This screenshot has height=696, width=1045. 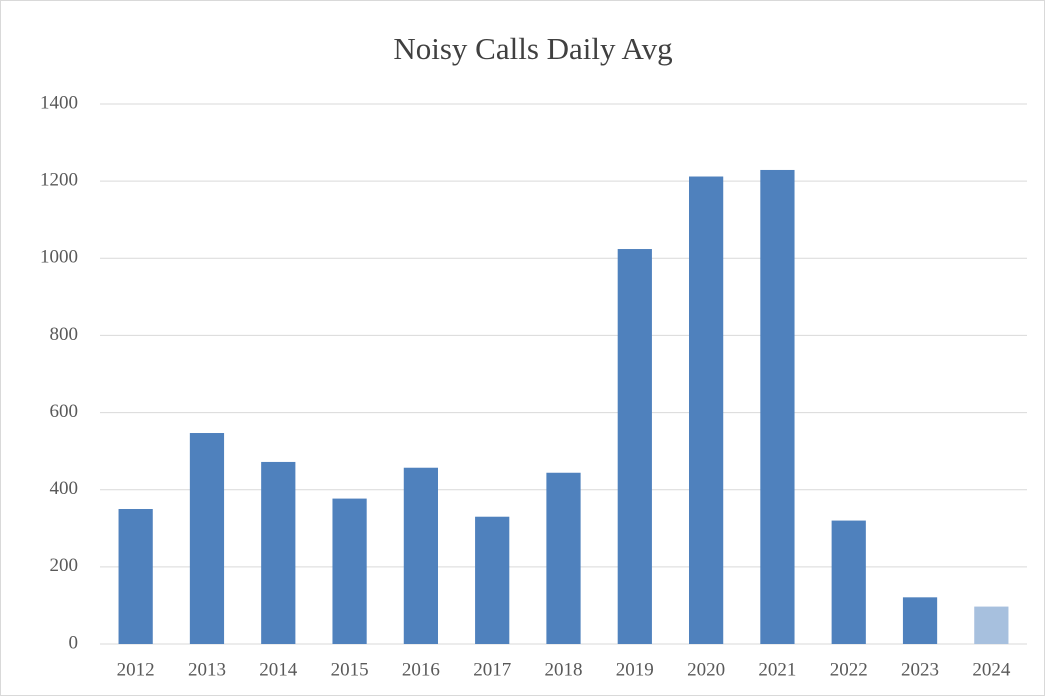 I want to click on x-tick-label: 2014, so click(x=278, y=669).